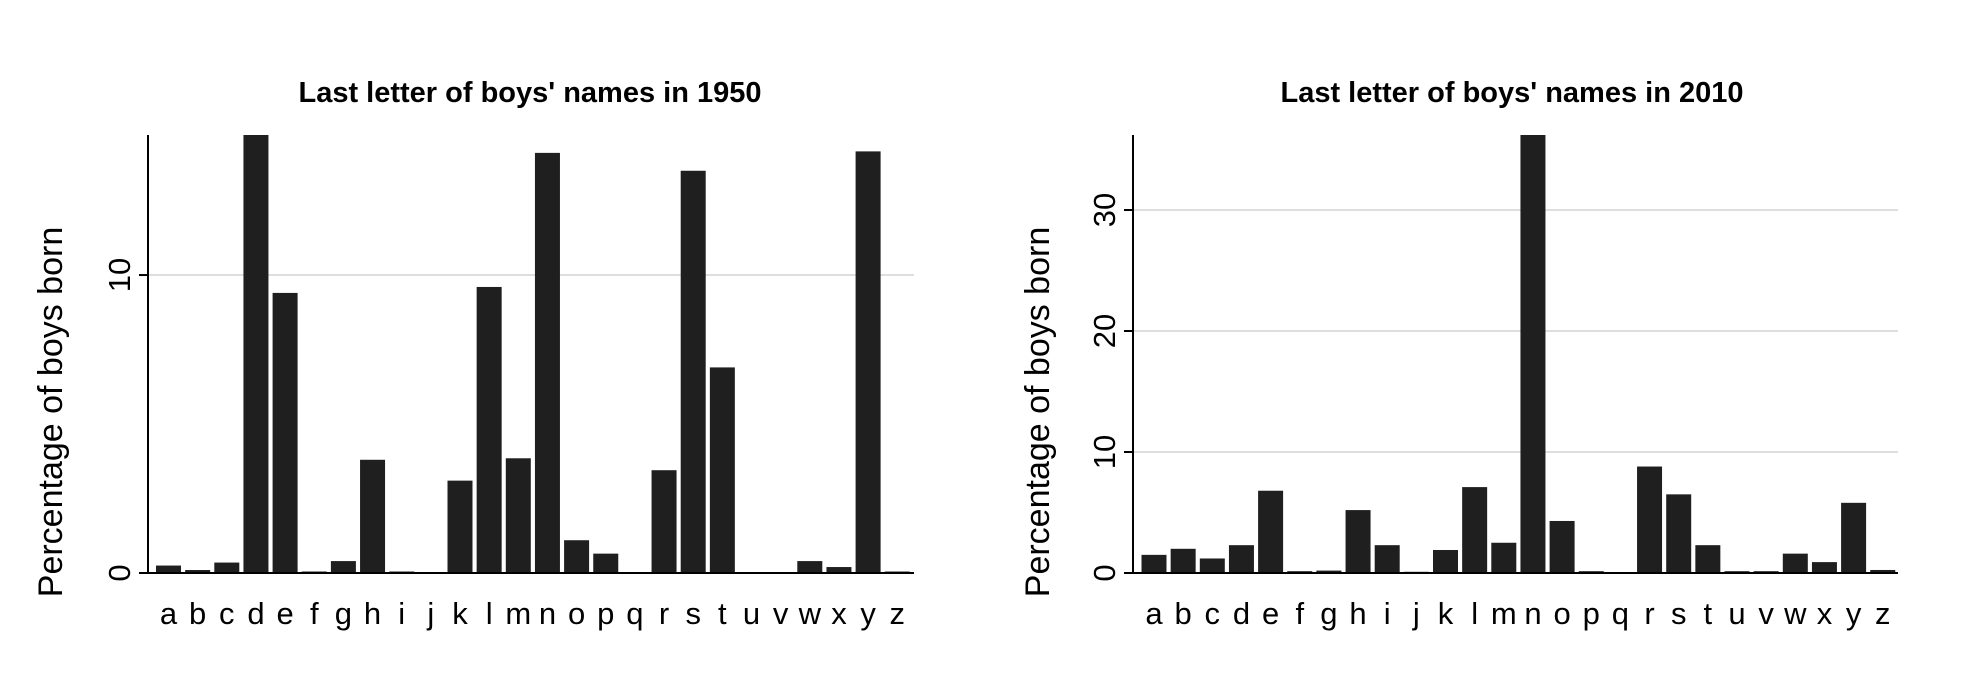 The image size is (1968, 678). What do you see at coordinates (547, 362) in the screenshot?
I see `bar-n` at bounding box center [547, 362].